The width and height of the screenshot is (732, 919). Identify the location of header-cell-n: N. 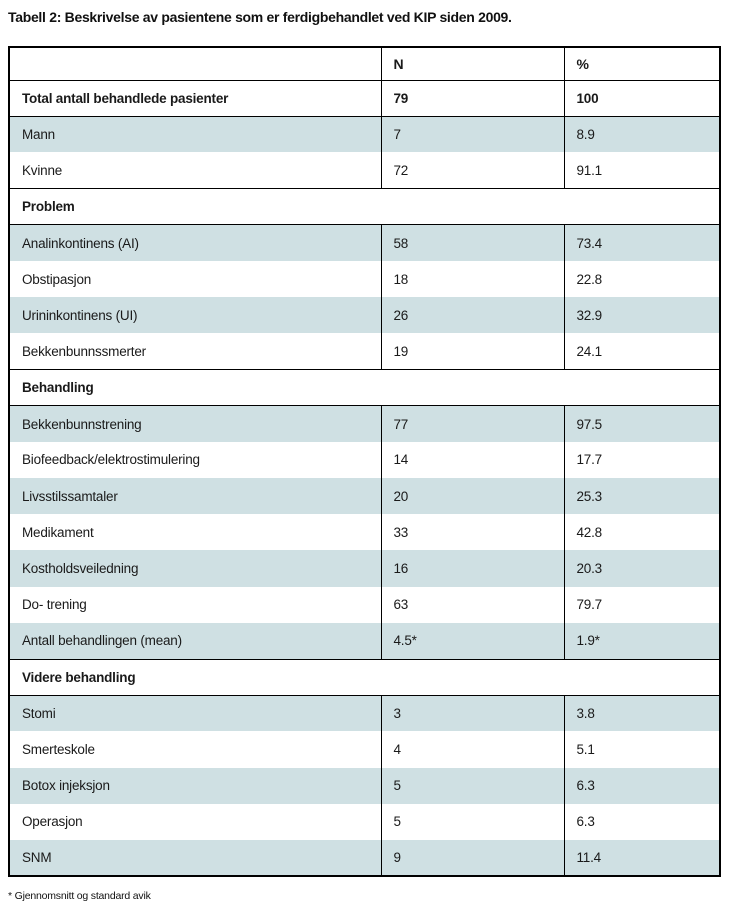
(472, 64).